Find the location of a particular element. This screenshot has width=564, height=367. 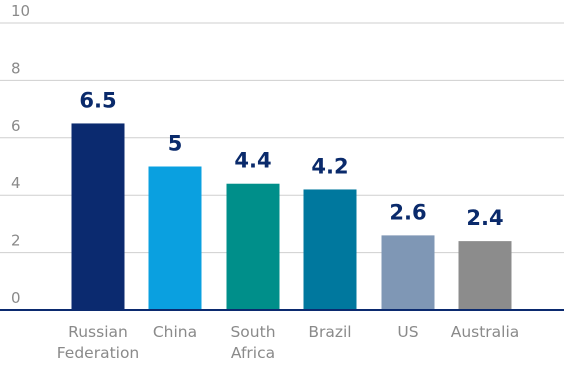

x-tick-label: China is located at coordinates (175, 332).